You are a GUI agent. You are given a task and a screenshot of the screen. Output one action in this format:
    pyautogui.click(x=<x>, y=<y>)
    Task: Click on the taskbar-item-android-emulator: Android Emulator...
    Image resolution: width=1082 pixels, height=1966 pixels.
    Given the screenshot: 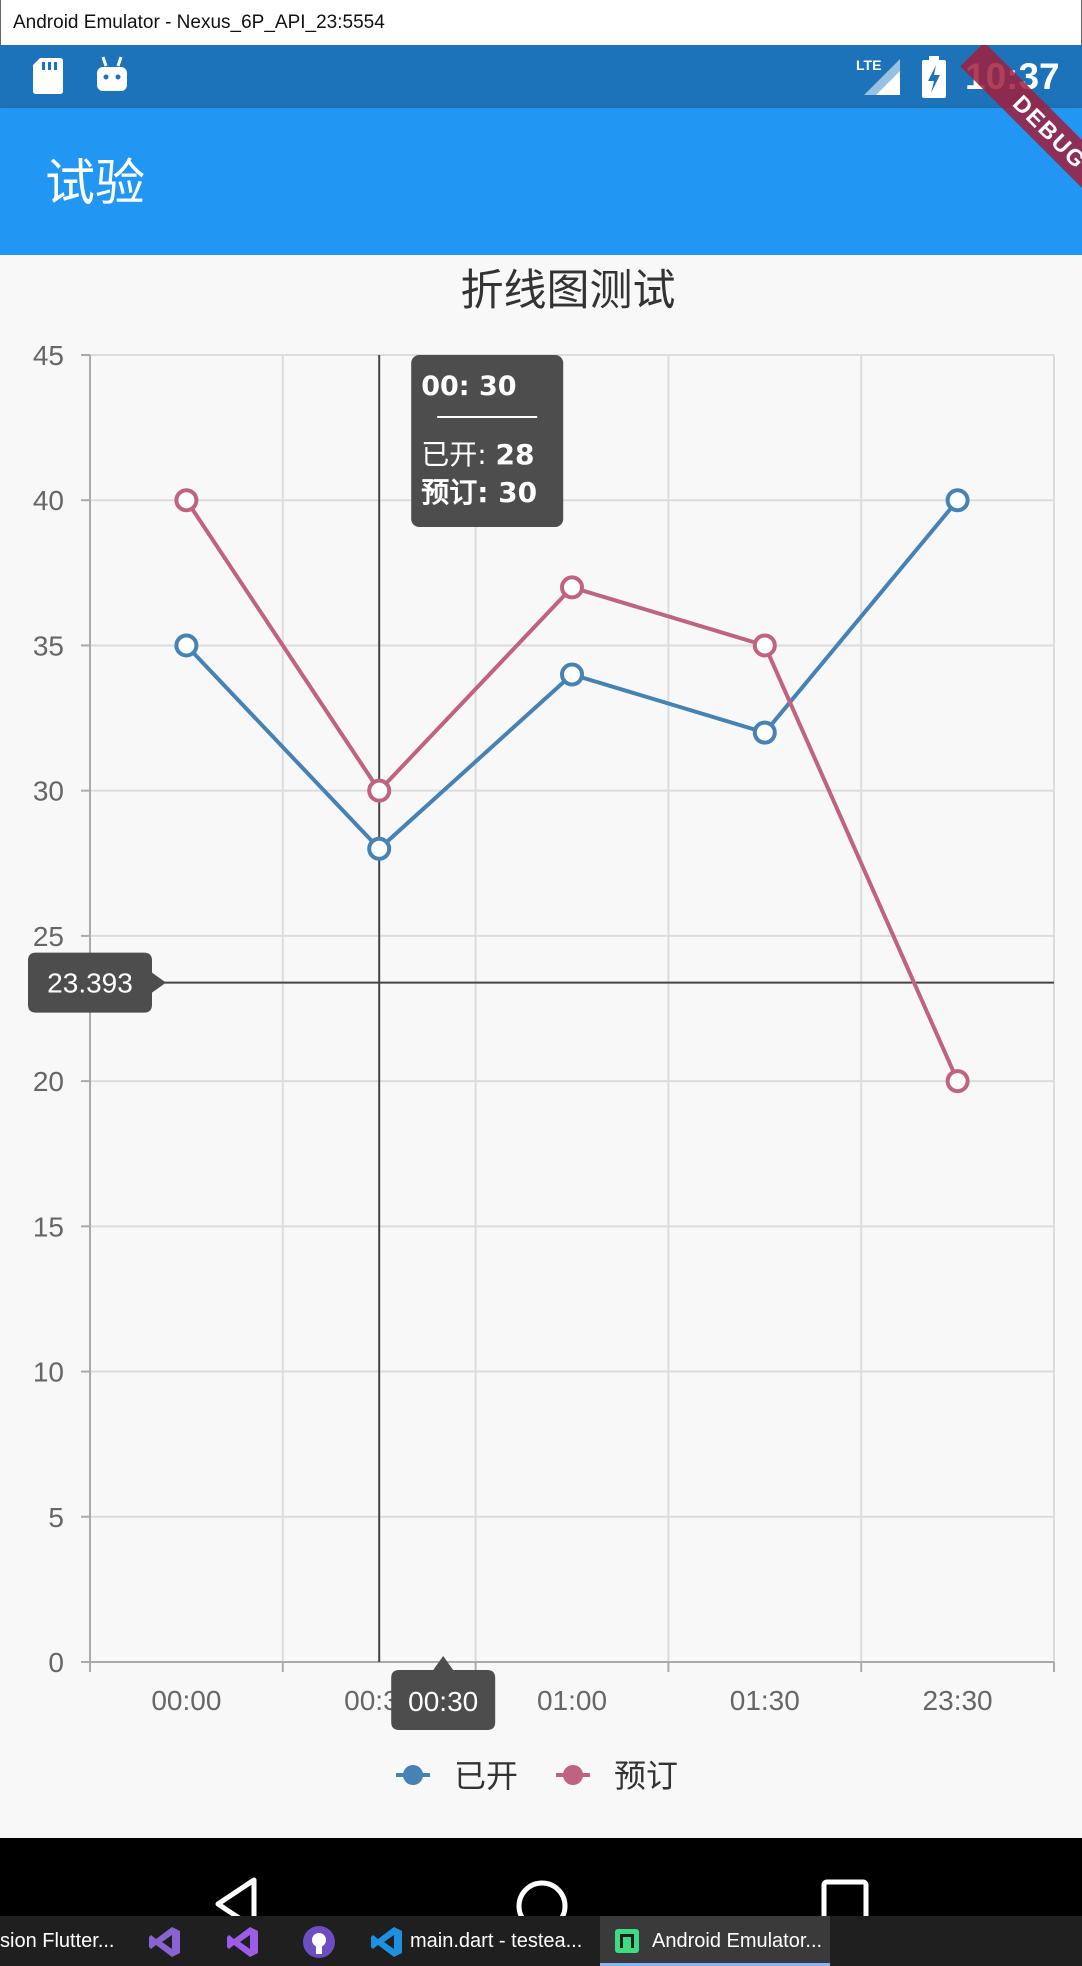 What is the action you would take?
    pyautogui.click(x=715, y=1941)
    